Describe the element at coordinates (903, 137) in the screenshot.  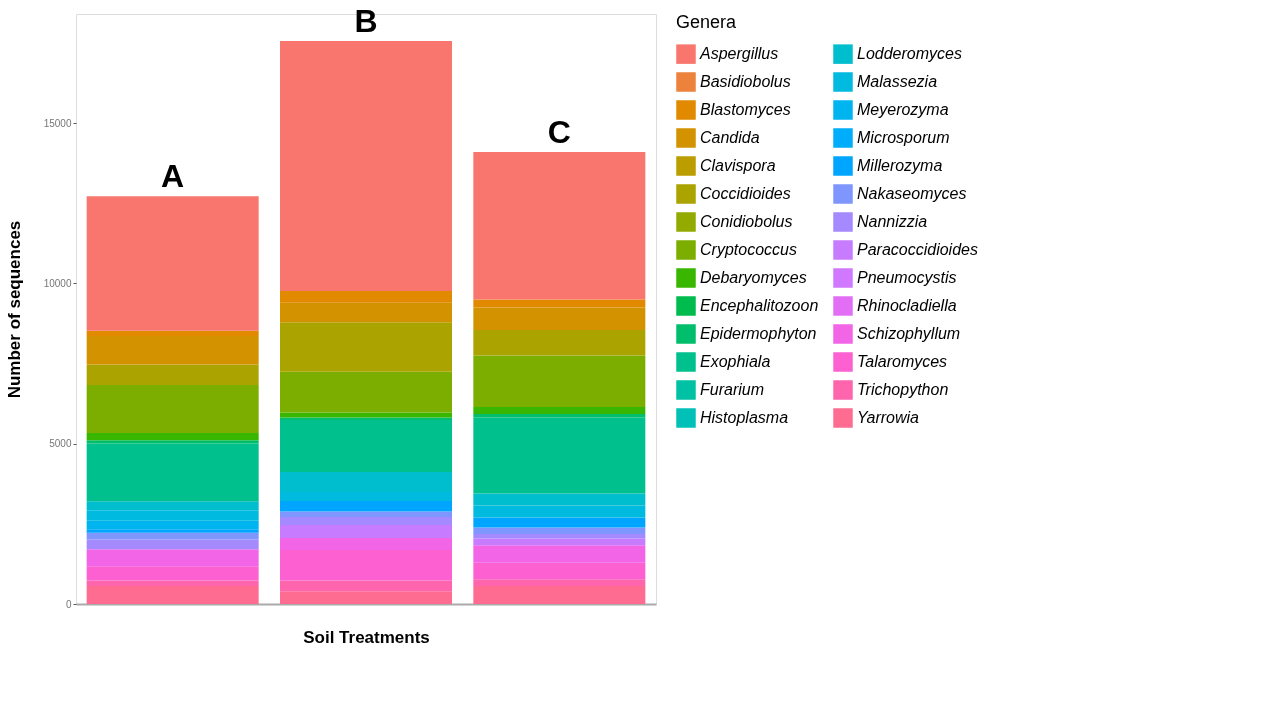
I see `legend-label: Microsporum` at that location.